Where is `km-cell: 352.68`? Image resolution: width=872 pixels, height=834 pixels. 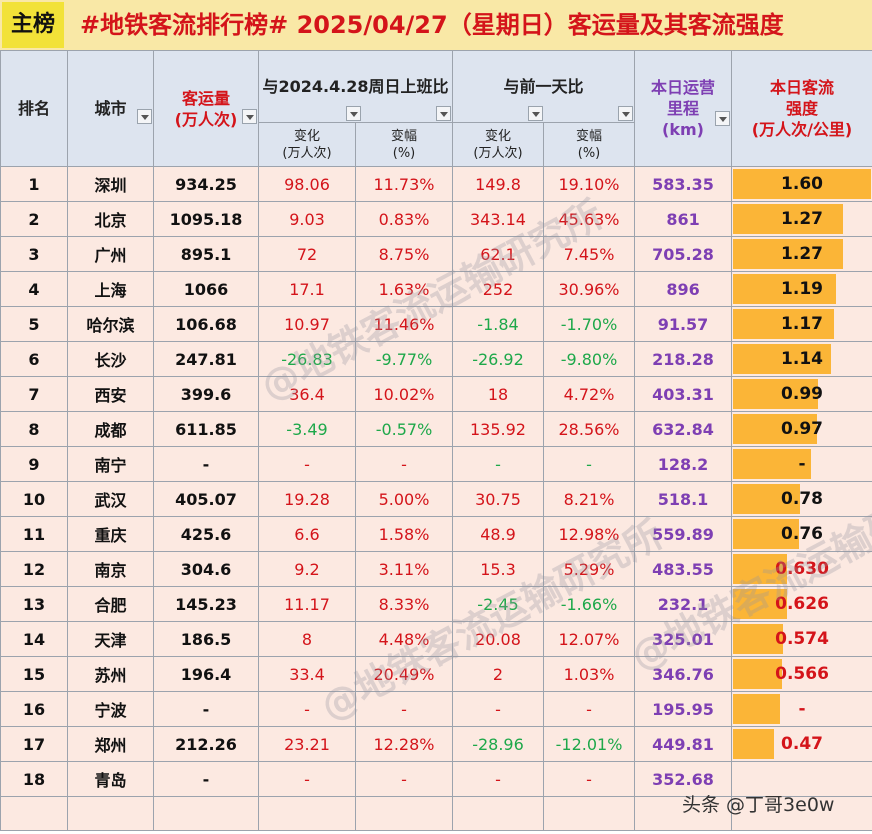
km-cell: 352.68 is located at coordinates (683, 779).